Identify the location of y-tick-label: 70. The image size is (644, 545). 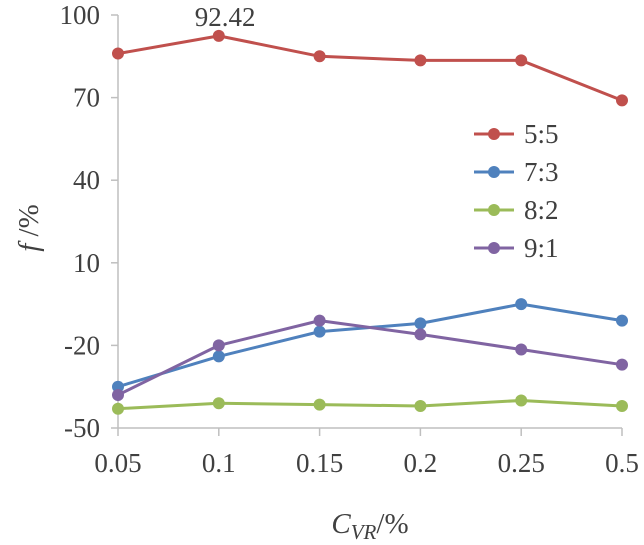
(86, 98).